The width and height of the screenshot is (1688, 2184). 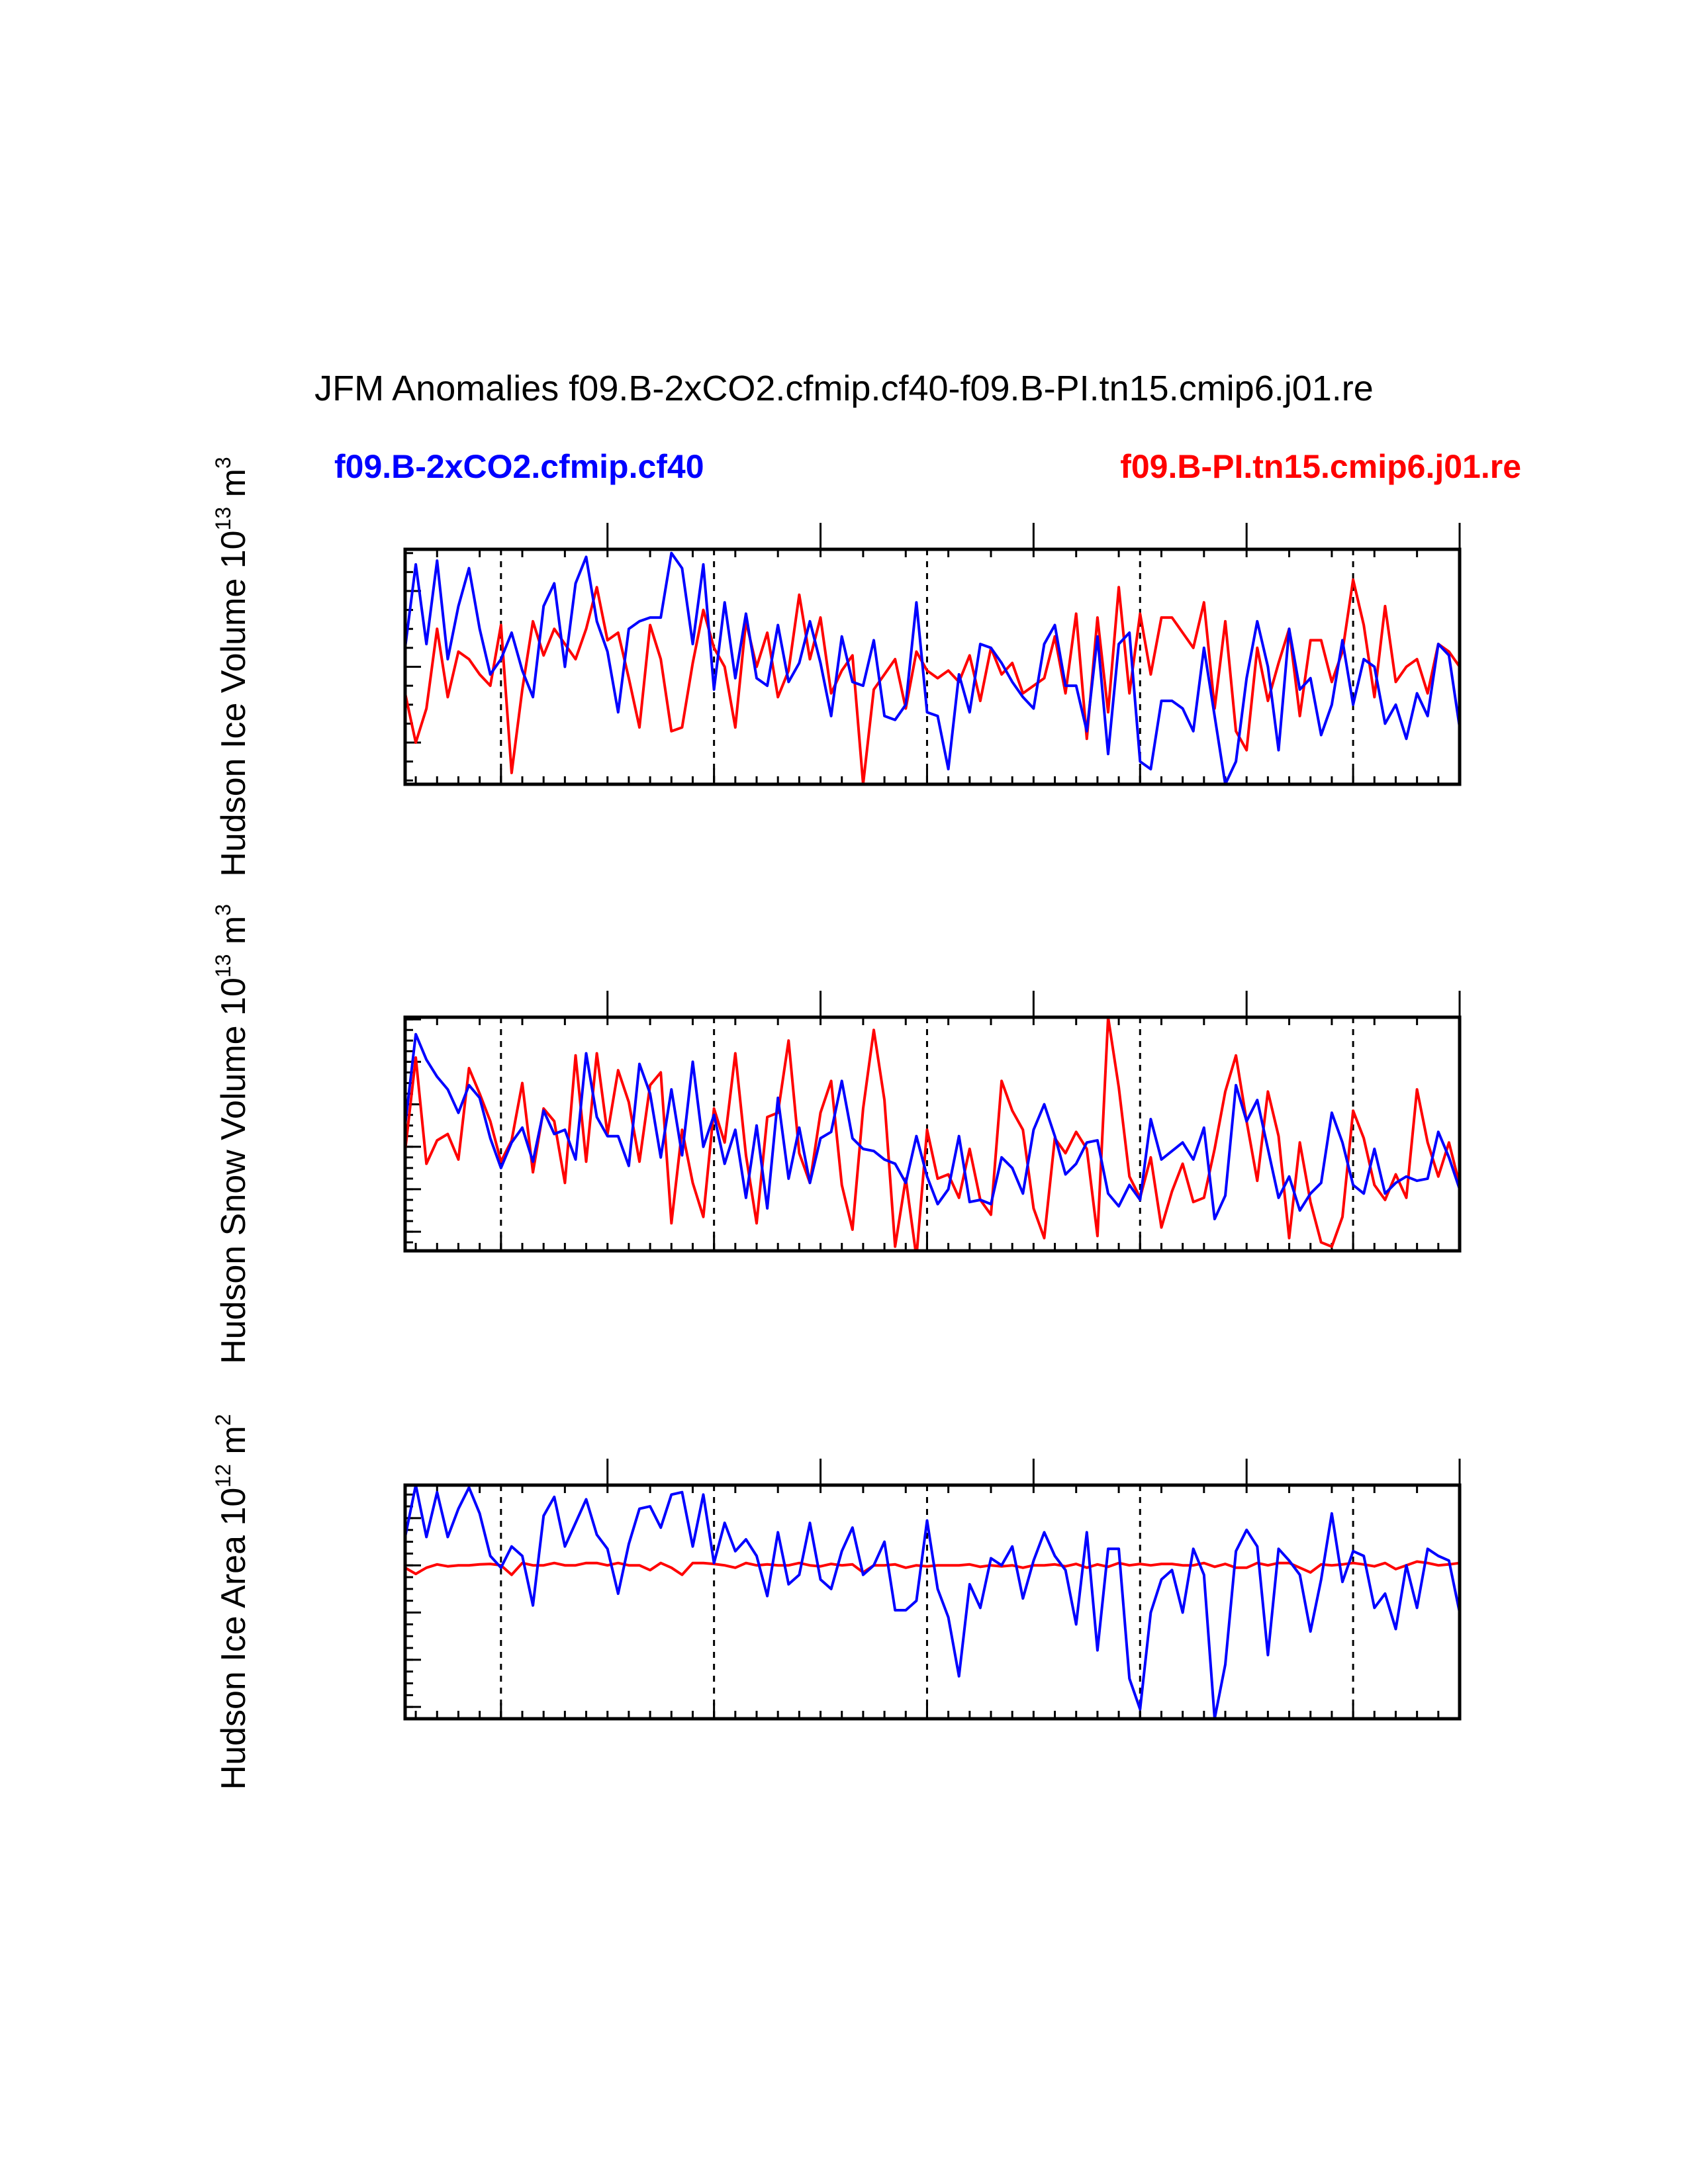 I want to click on y-axis-label: Hudson Snow Volume 1013 m3, so click(x=232, y=1134).